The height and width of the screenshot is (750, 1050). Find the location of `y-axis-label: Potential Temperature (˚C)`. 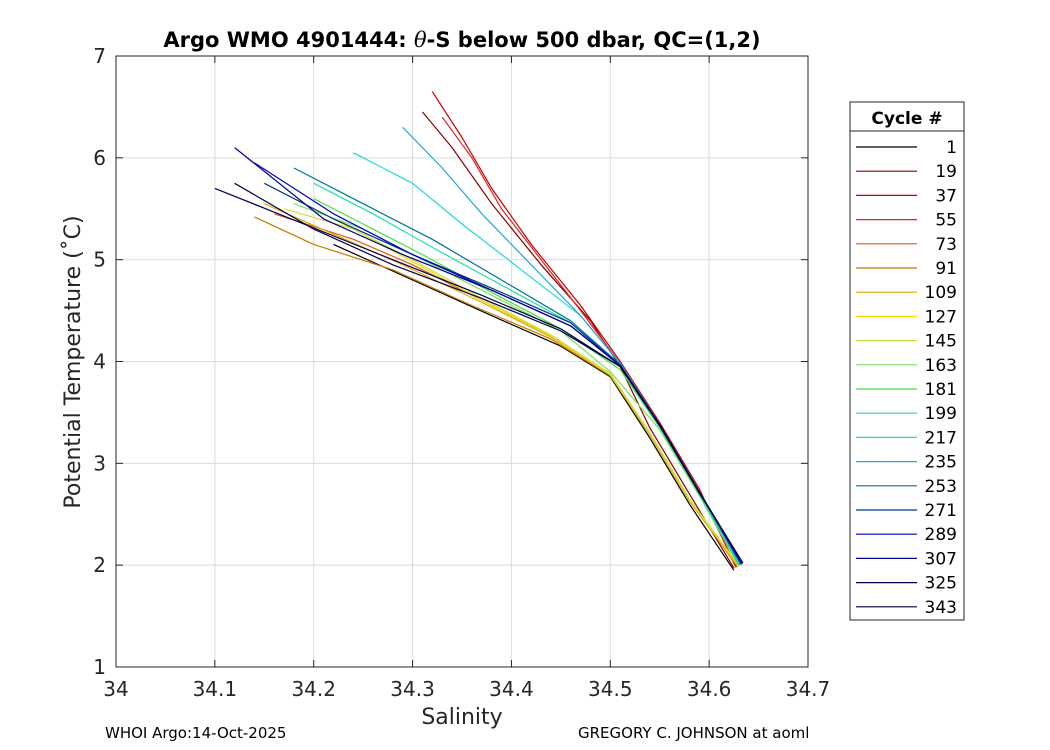

y-axis-label: Potential Temperature (˚C) is located at coordinates (73, 361).